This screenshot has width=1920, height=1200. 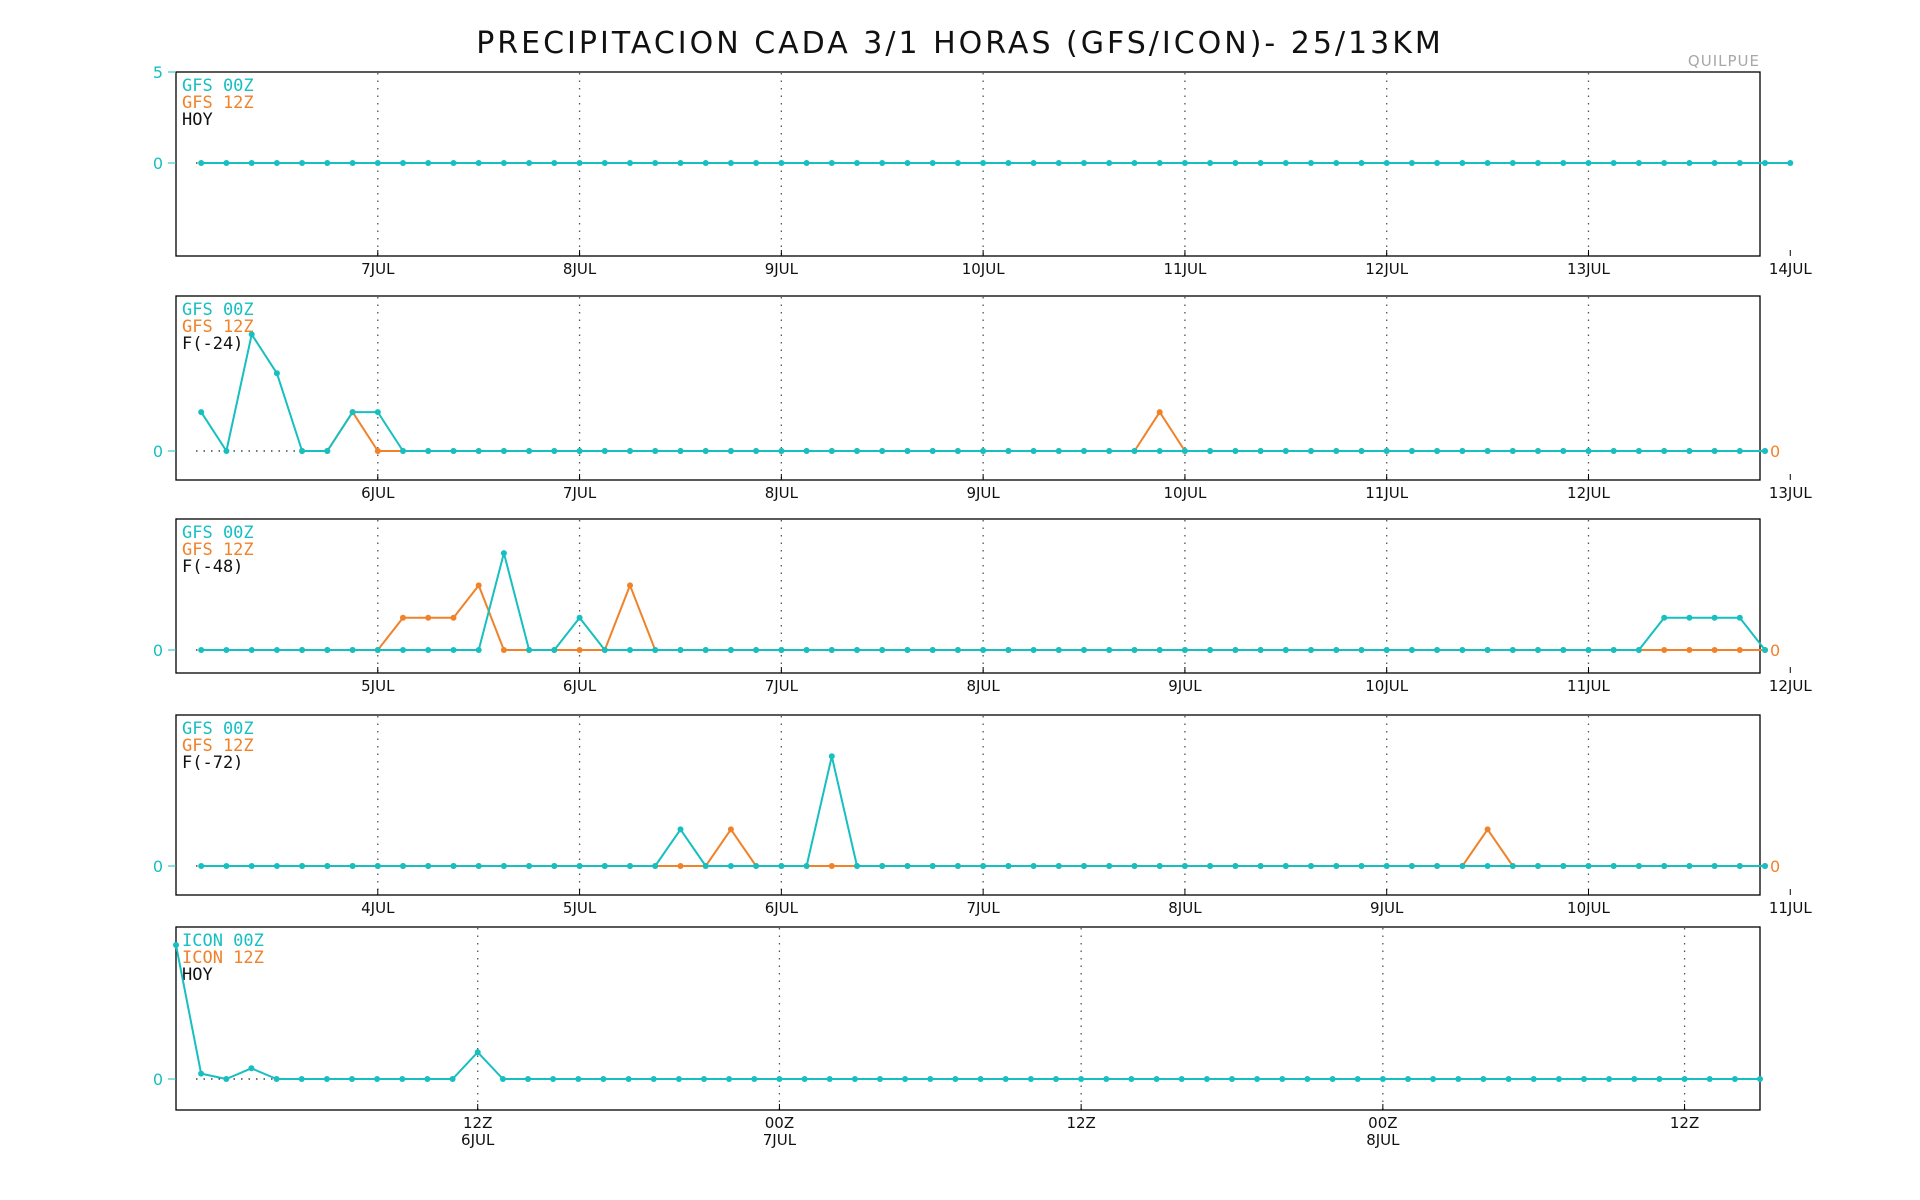 What do you see at coordinates (1724, 61) in the screenshot?
I see `station-label: QUILPUE` at bounding box center [1724, 61].